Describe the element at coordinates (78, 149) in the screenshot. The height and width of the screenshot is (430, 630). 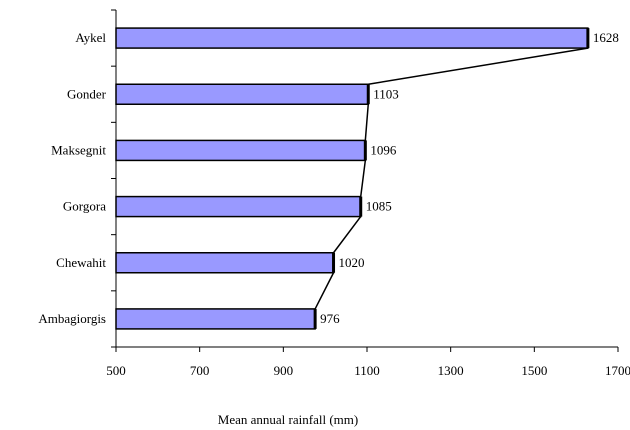
I see `category-label: Maksegnit` at that location.